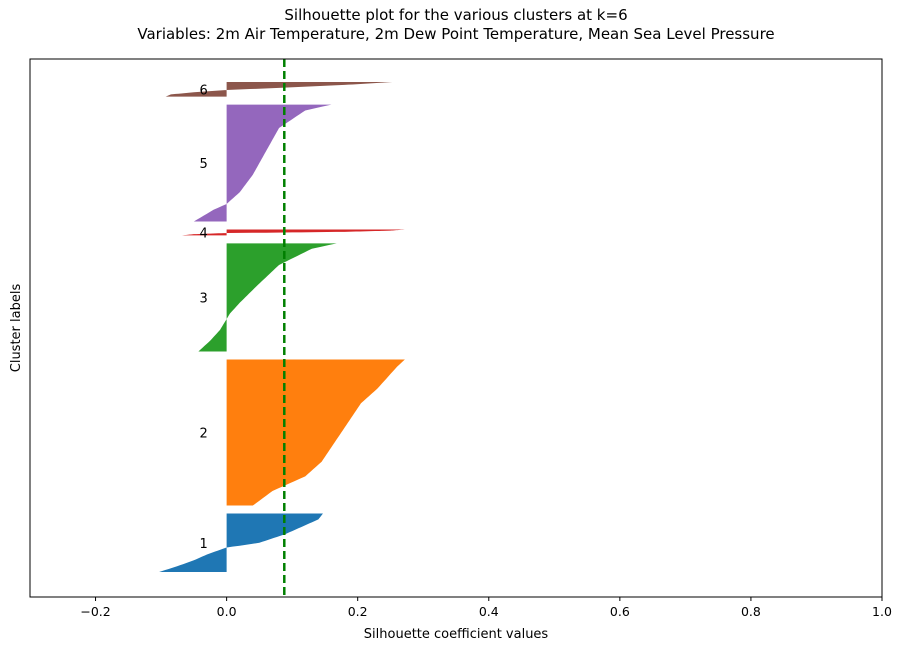 This screenshot has width=903, height=654. What do you see at coordinates (204, 90) in the screenshot?
I see `cluster-label-6: 6` at bounding box center [204, 90].